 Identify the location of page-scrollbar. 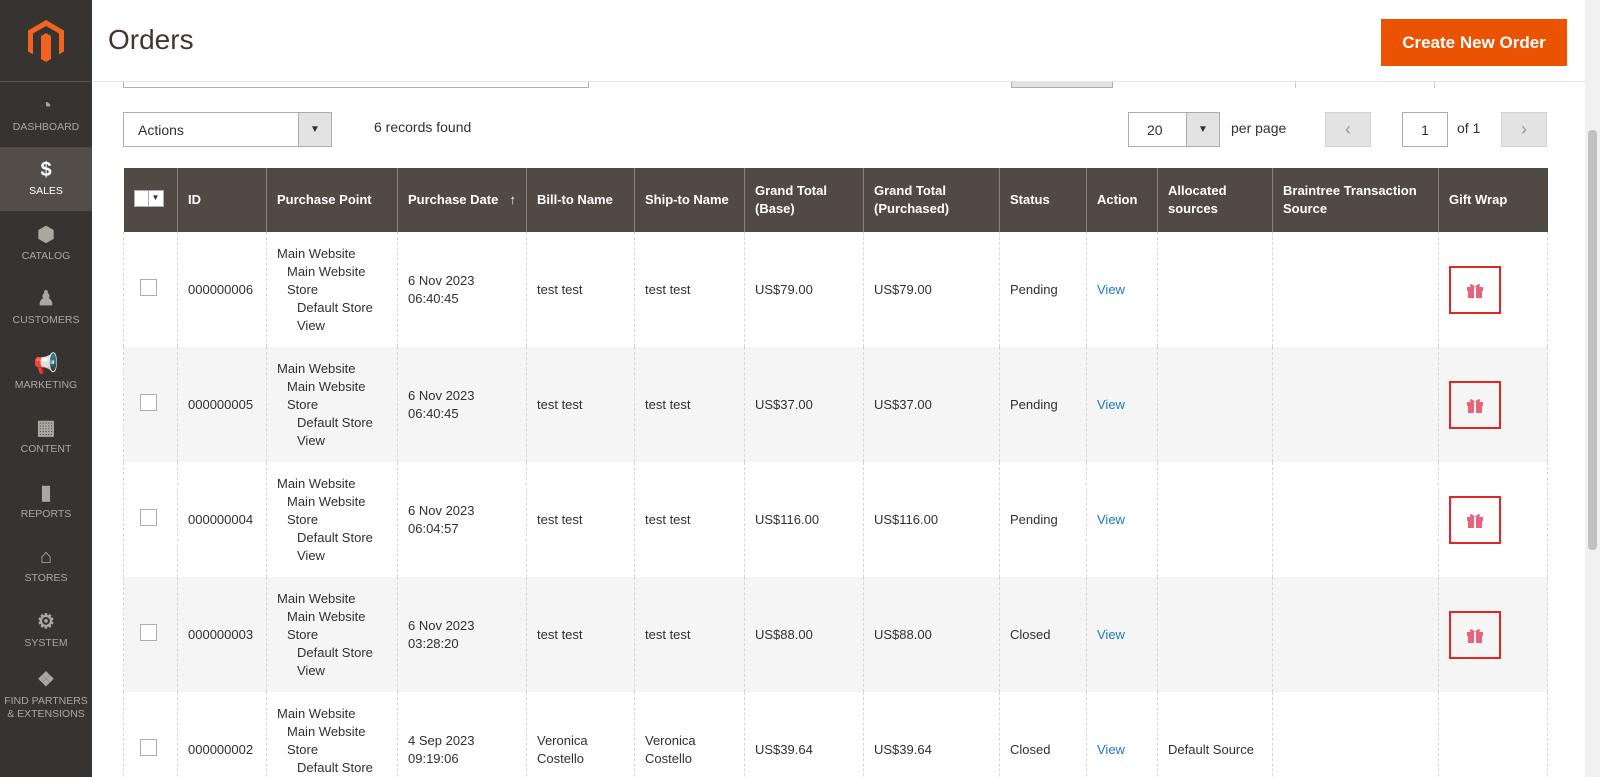
(1592, 388).